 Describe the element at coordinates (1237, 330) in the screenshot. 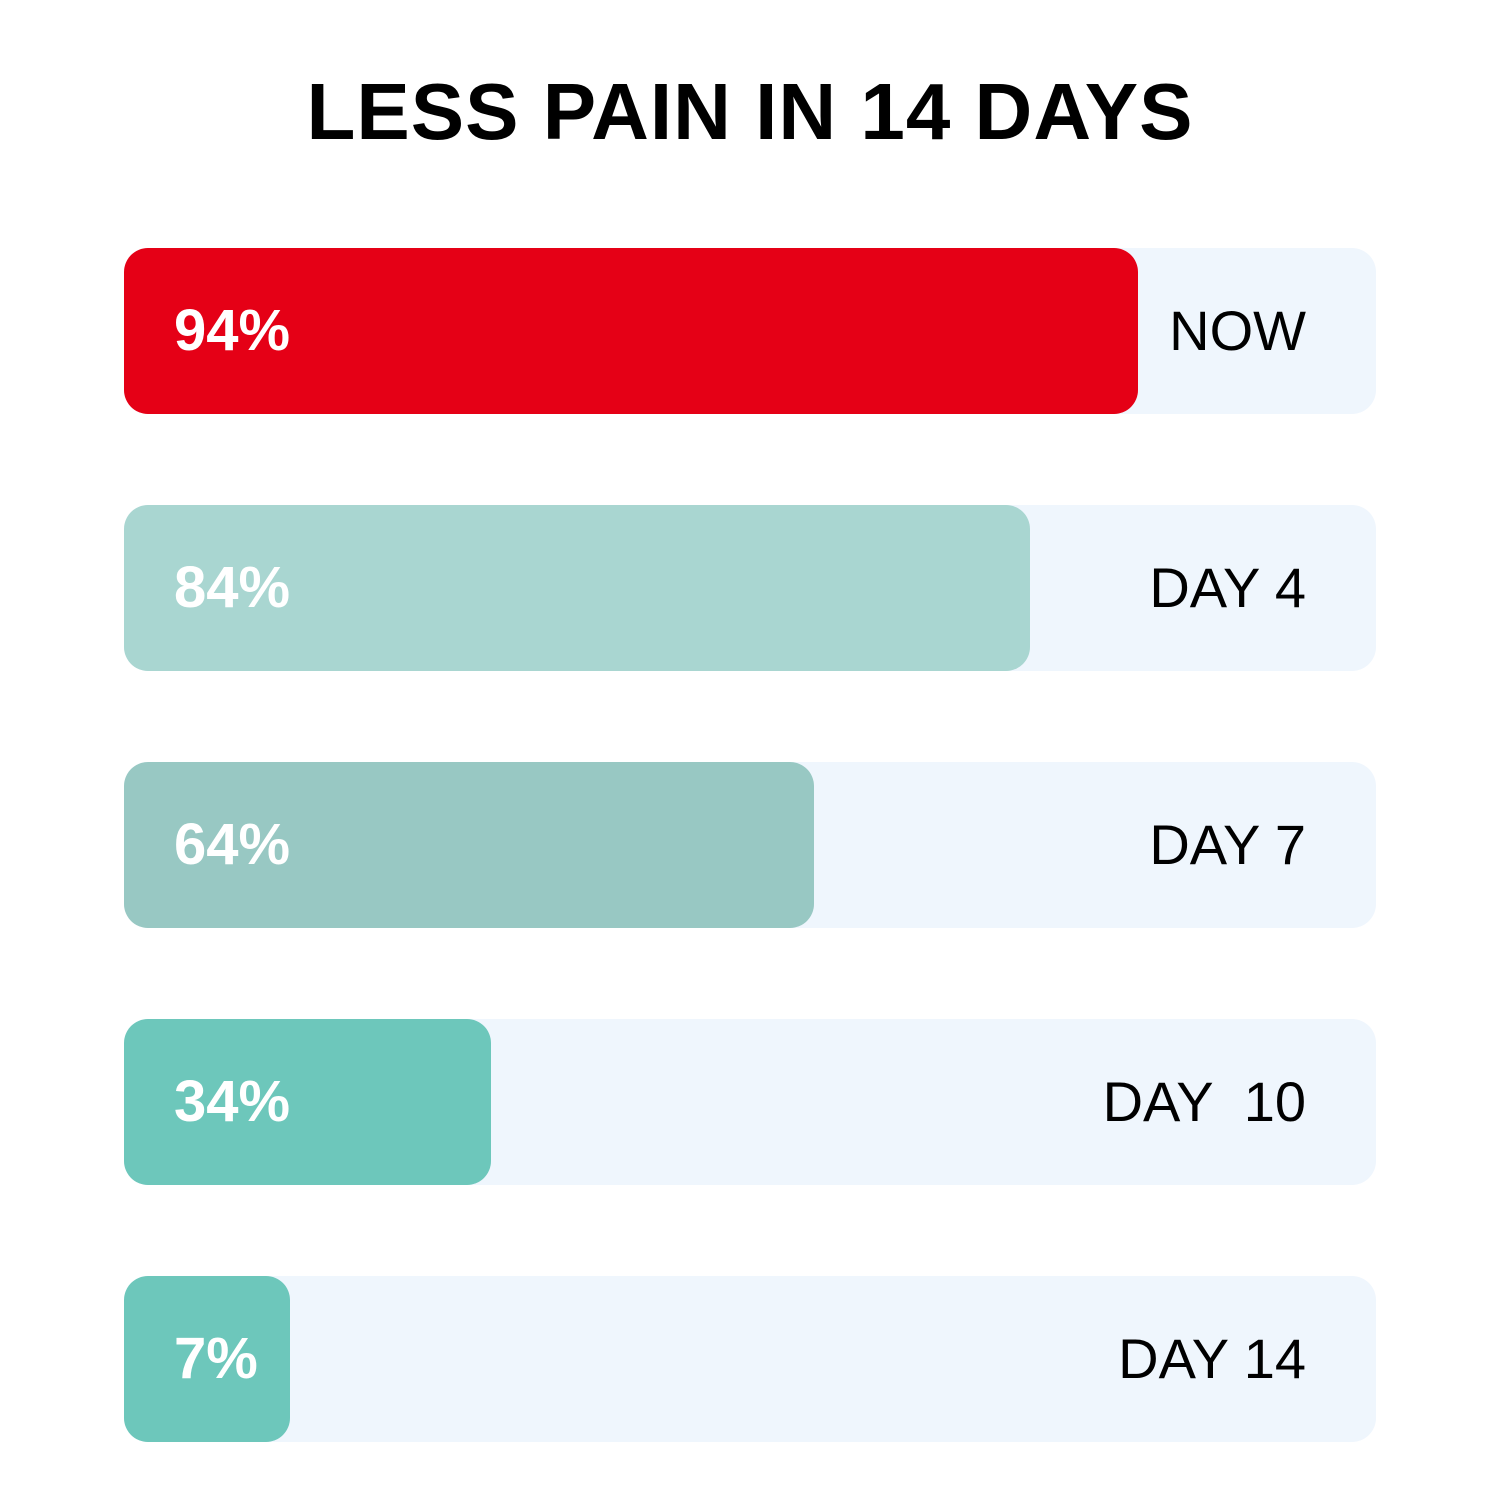

I see `bar-category-label: NOW` at that location.